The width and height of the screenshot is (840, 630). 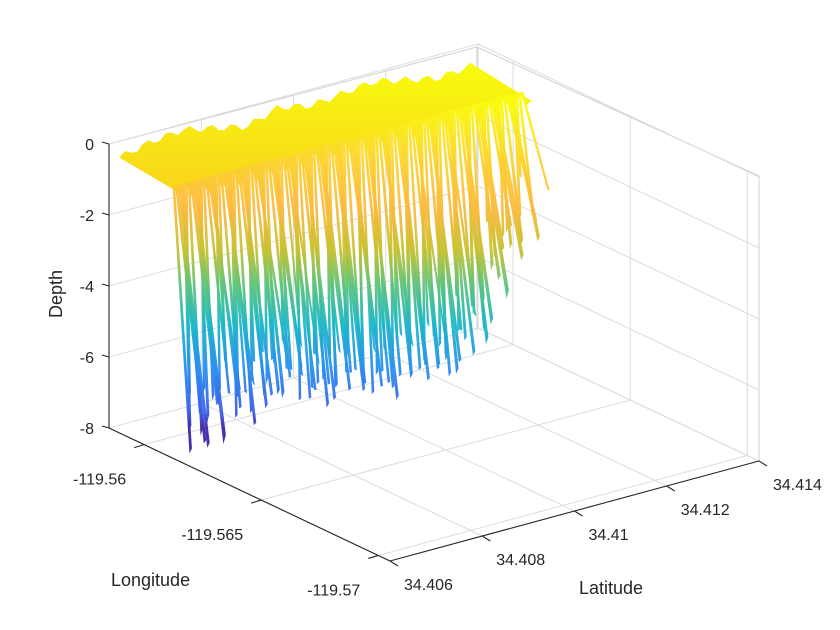 I want to click on depth-axis-label: Depth, so click(x=56, y=294).